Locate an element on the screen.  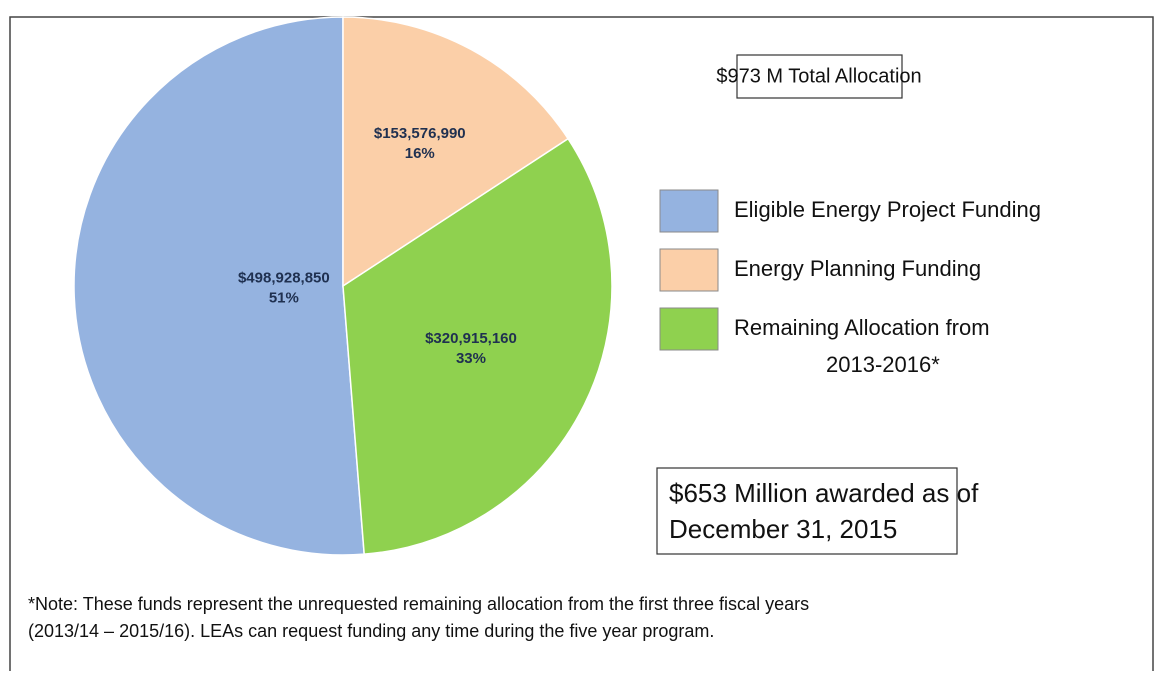
legend-label: Energy Planning Funding is located at coordinates (857, 268).